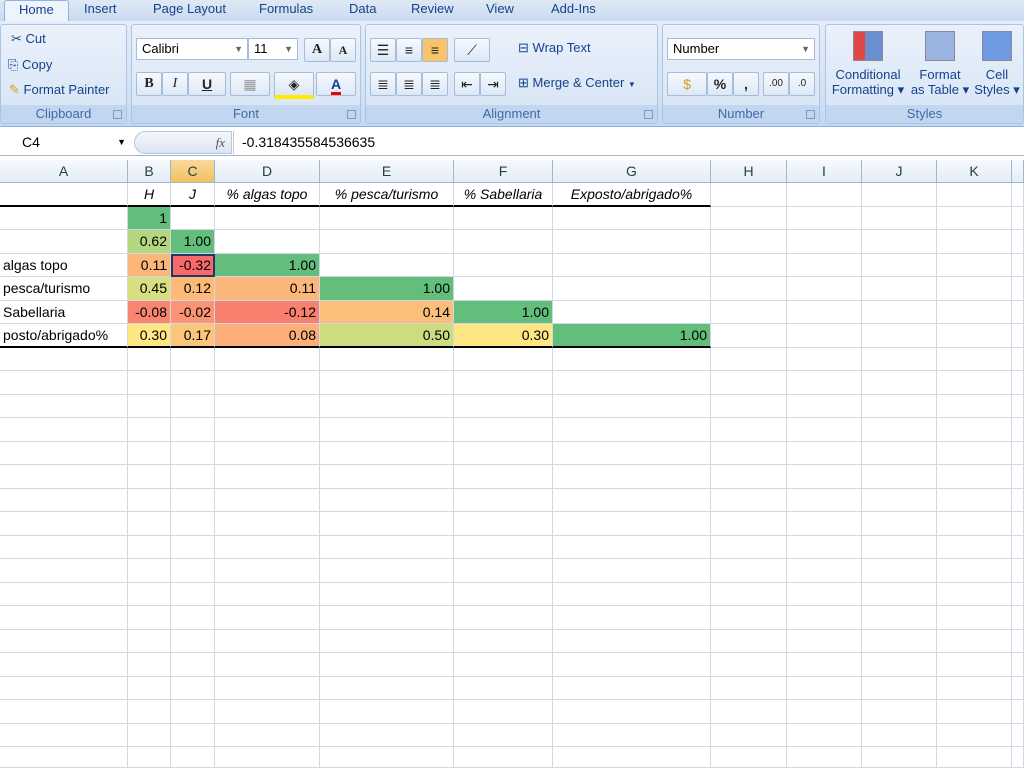 The width and height of the screenshot is (1024, 768). What do you see at coordinates (351, 114) in the screenshot?
I see `dialog-launcher-icon` at bounding box center [351, 114].